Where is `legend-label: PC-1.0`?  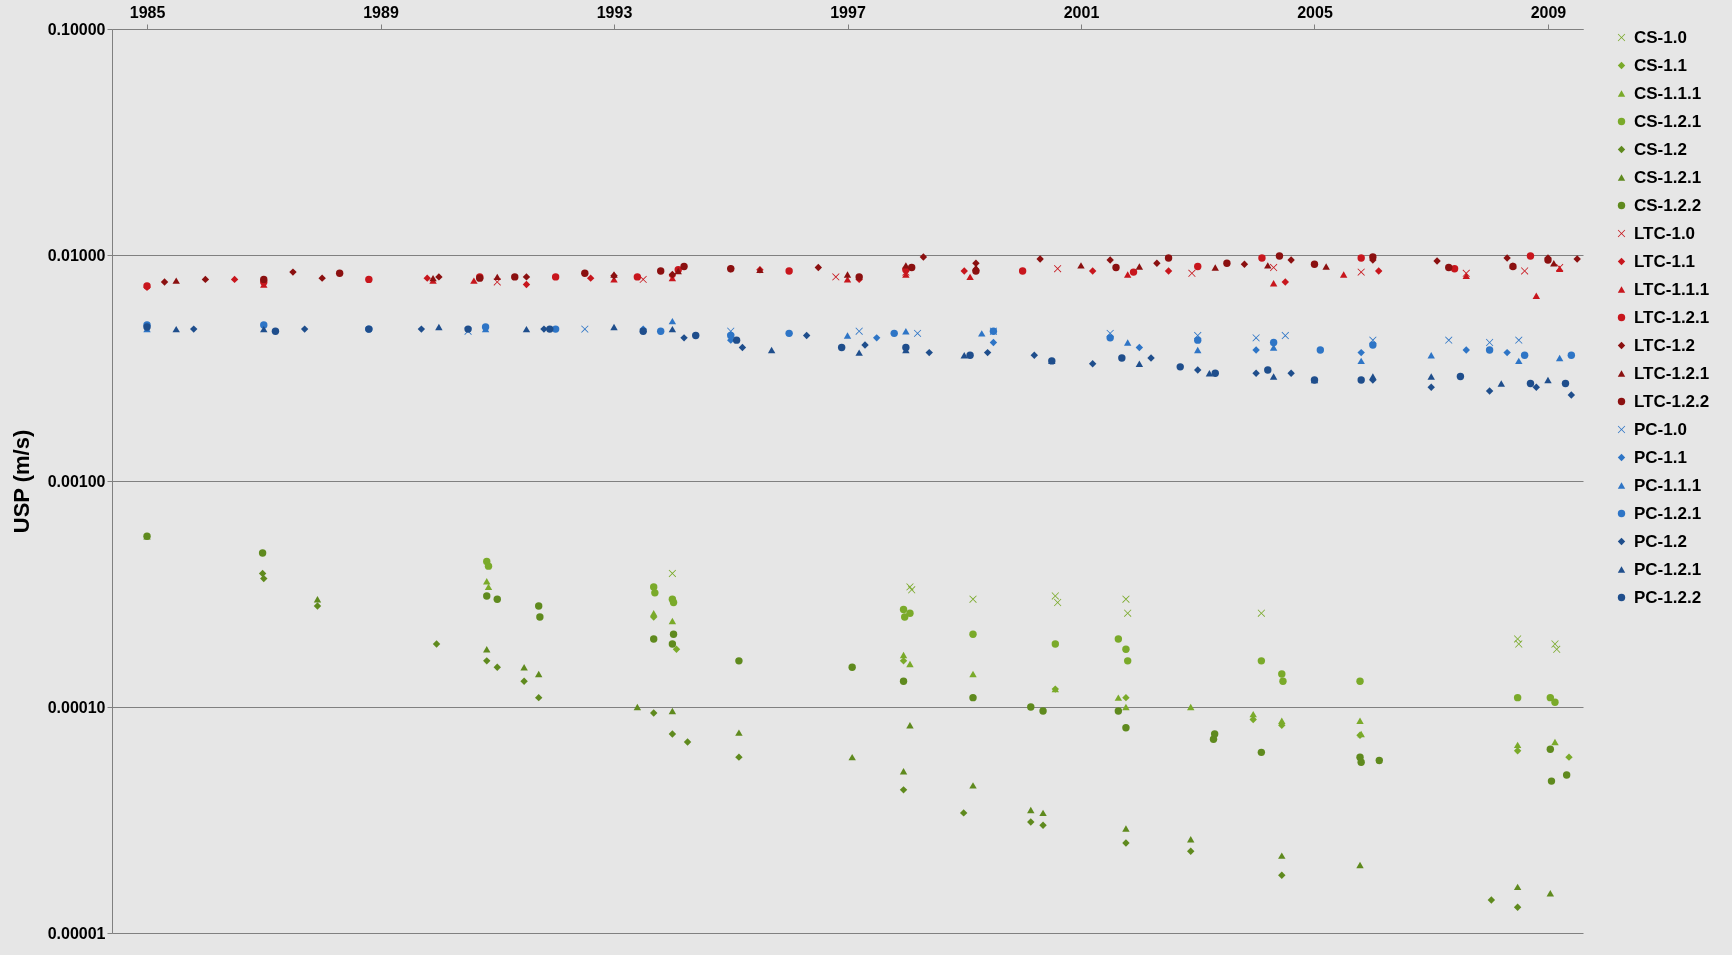
legend-label: PC-1.0 is located at coordinates (1660, 429).